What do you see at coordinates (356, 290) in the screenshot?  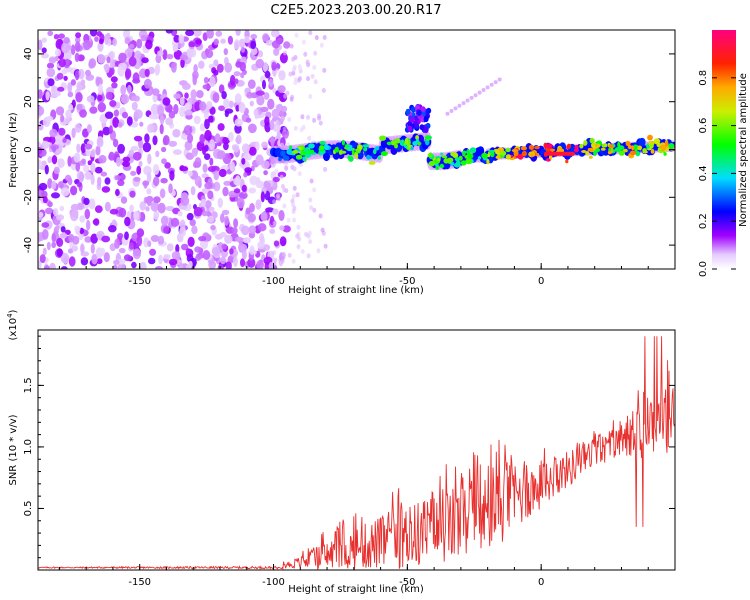 I see `spectrogram-xlabel: Height of straight line (km)` at bounding box center [356, 290].